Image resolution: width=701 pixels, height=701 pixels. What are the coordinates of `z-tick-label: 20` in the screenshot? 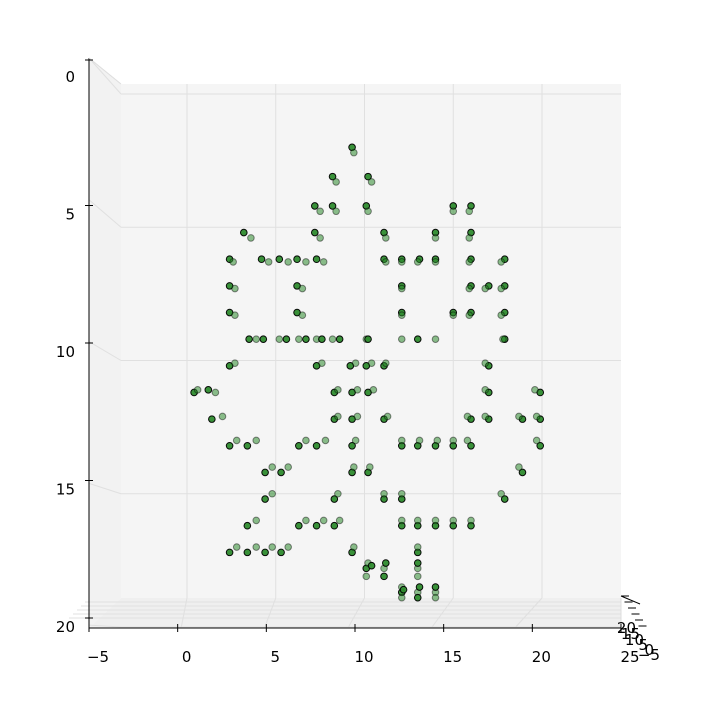 It's located at (626, 628).